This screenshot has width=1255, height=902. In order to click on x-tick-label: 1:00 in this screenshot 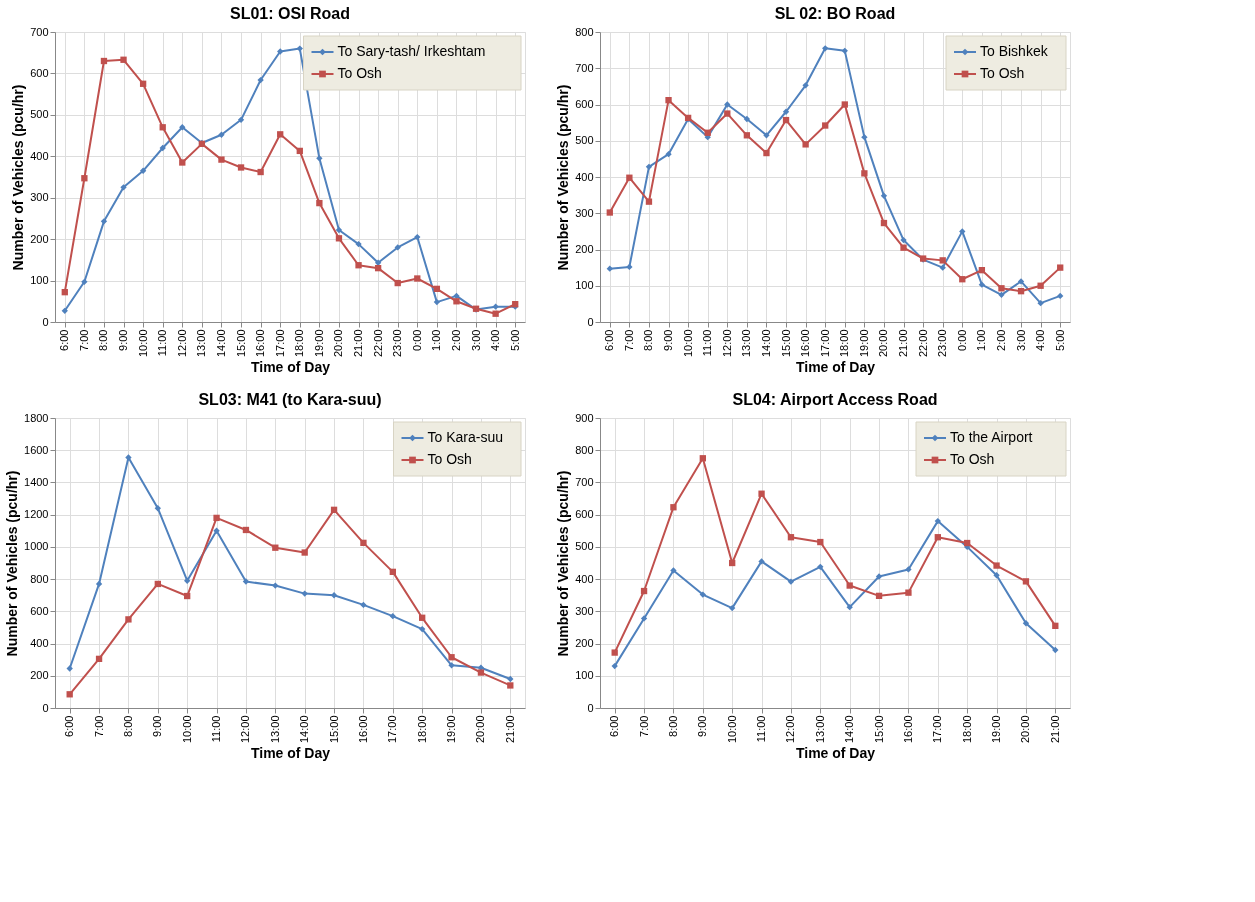, I will do `click(981, 340)`.